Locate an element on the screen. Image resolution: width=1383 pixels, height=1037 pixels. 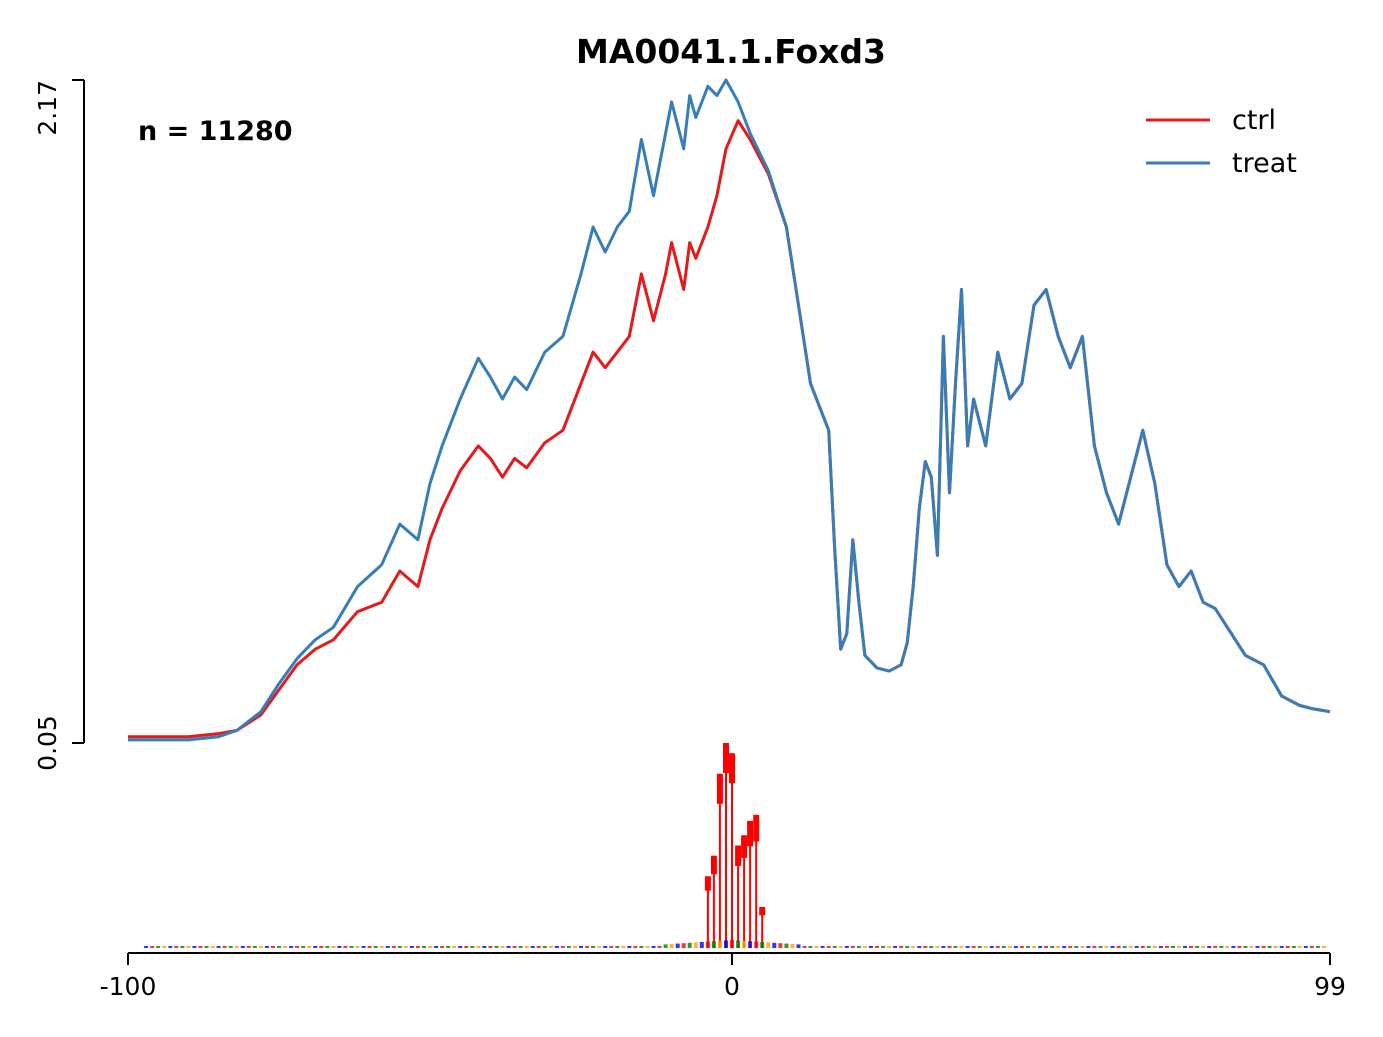
motif-stem--2 is located at coordinates (719, 861).